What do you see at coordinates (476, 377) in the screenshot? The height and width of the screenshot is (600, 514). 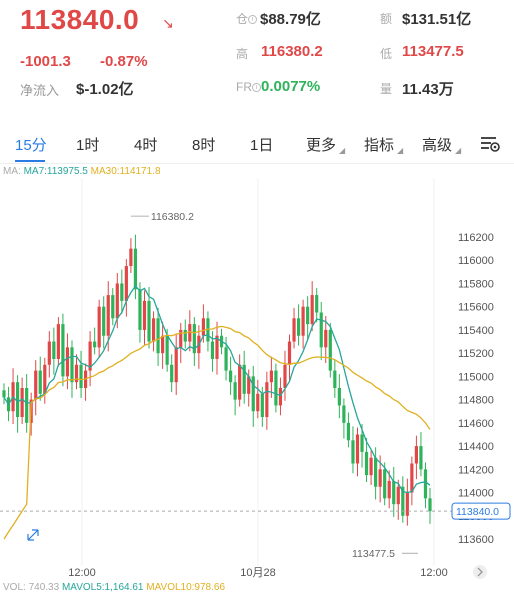 I see `y-tick-label: 115000` at bounding box center [476, 377].